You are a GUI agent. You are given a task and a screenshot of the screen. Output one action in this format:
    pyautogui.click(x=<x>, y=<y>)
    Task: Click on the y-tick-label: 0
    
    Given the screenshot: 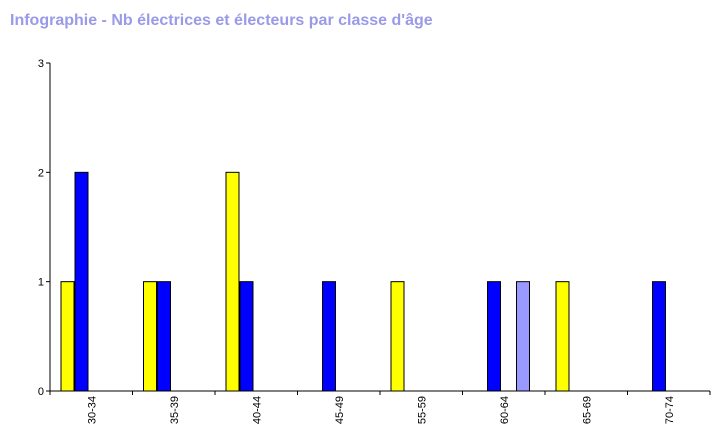 What is the action you would take?
    pyautogui.click(x=41, y=392)
    